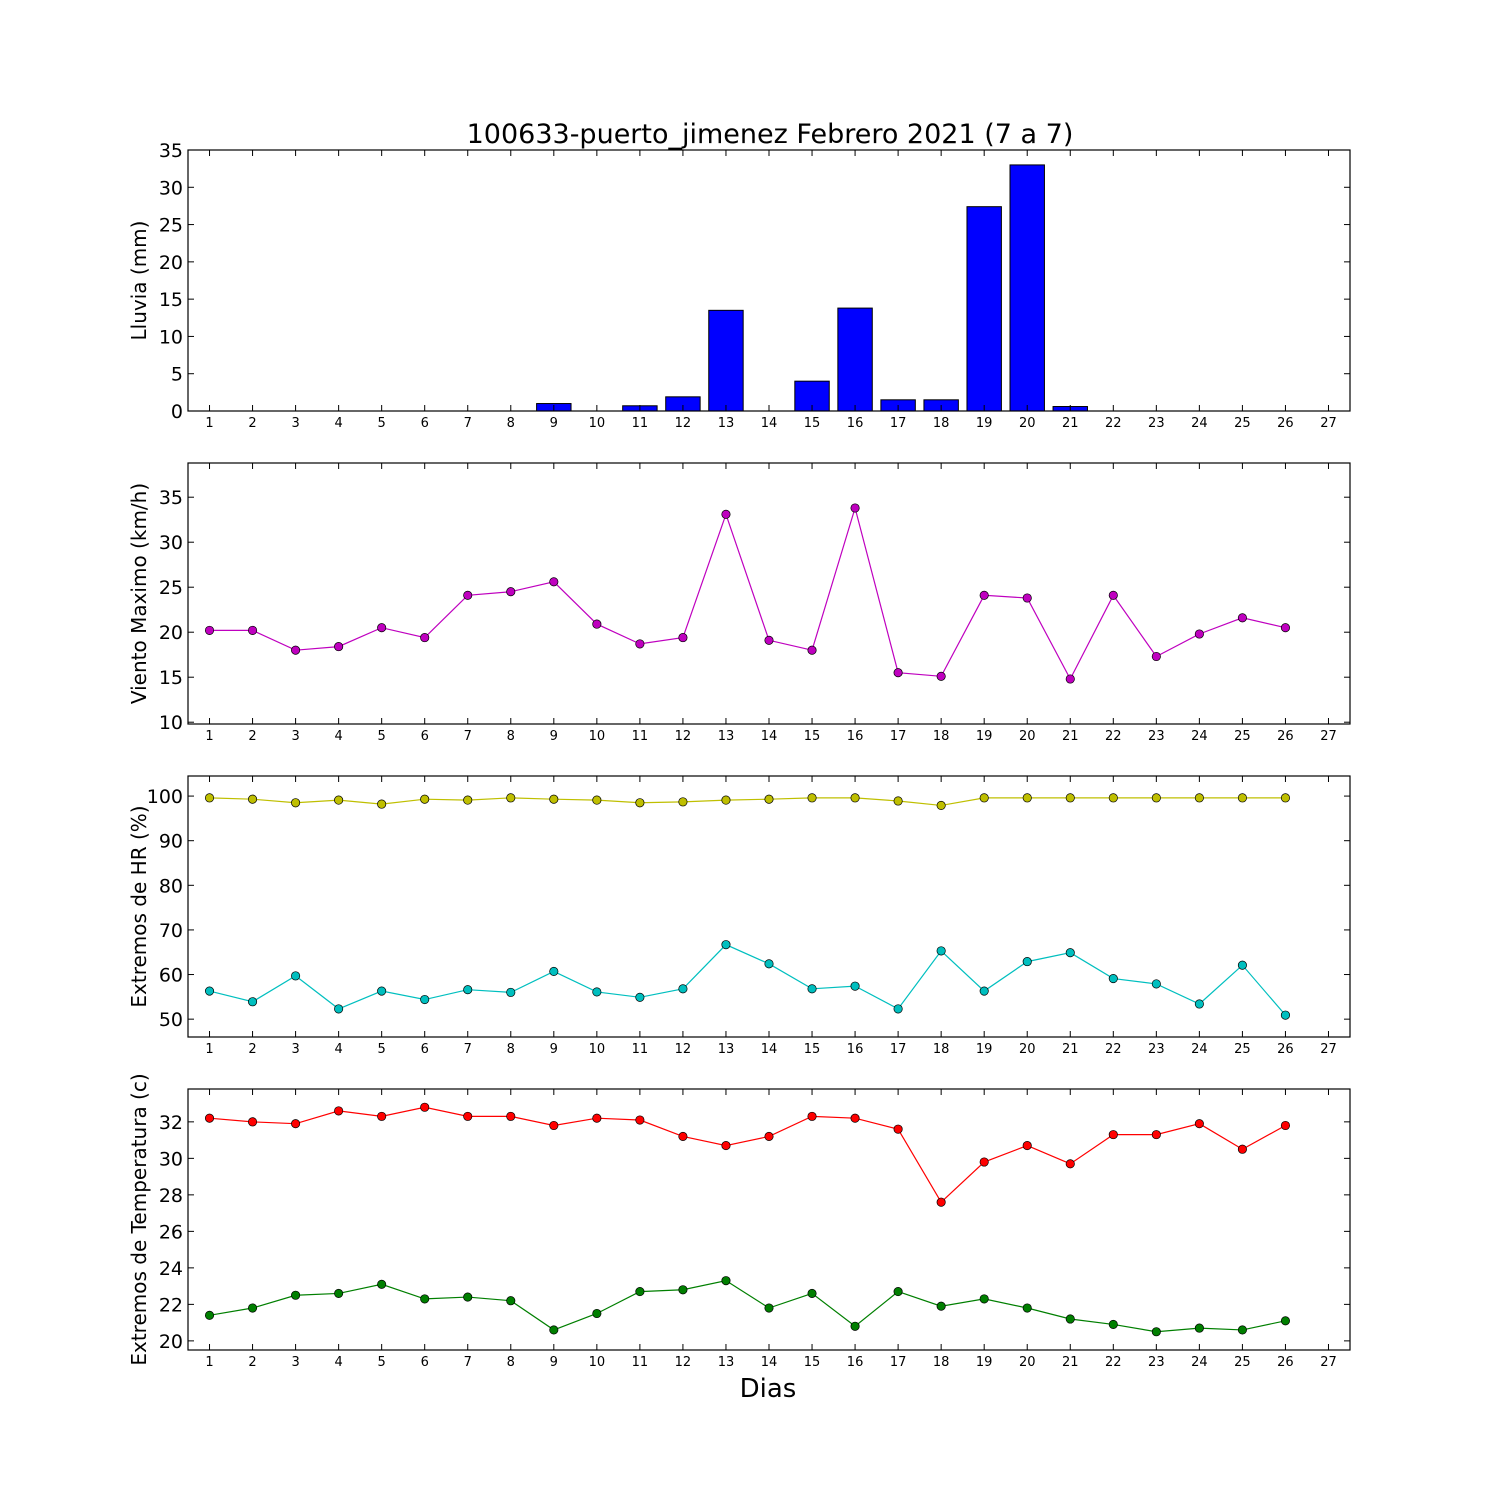 The image size is (1500, 1500). I want to click on temperature-xtick-label-1: 1, so click(209, 1362).